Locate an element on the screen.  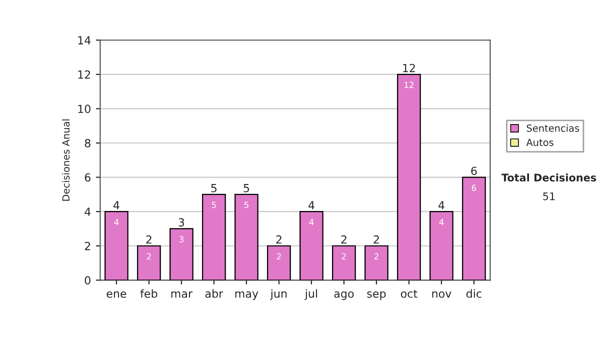
legend-label: Autos is located at coordinates (540, 142).